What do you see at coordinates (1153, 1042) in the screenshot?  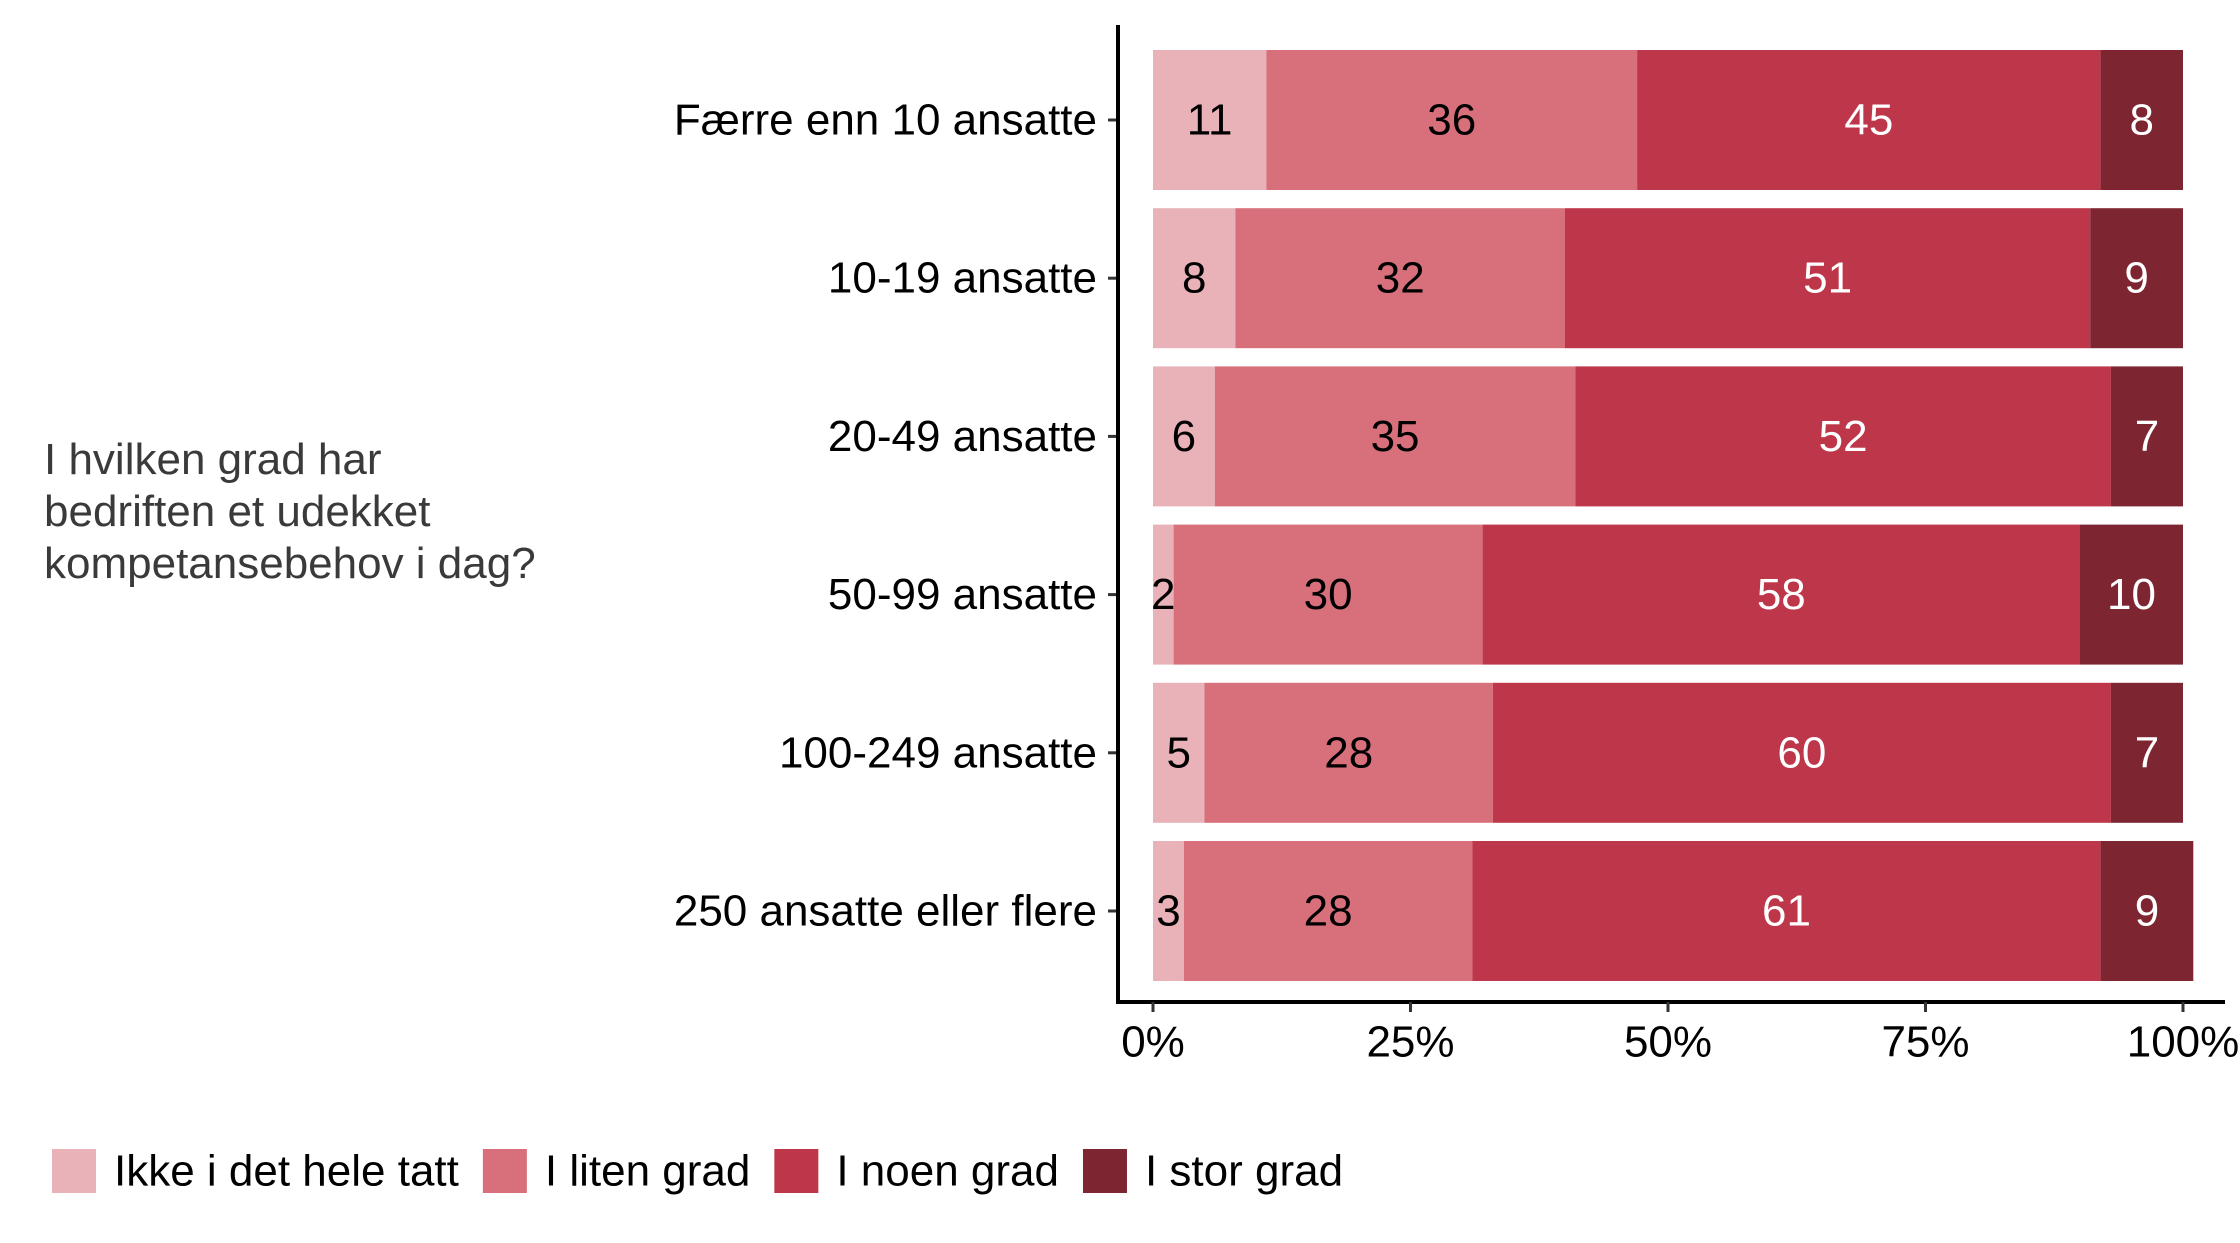 I see `x-tick-label: 0%` at bounding box center [1153, 1042].